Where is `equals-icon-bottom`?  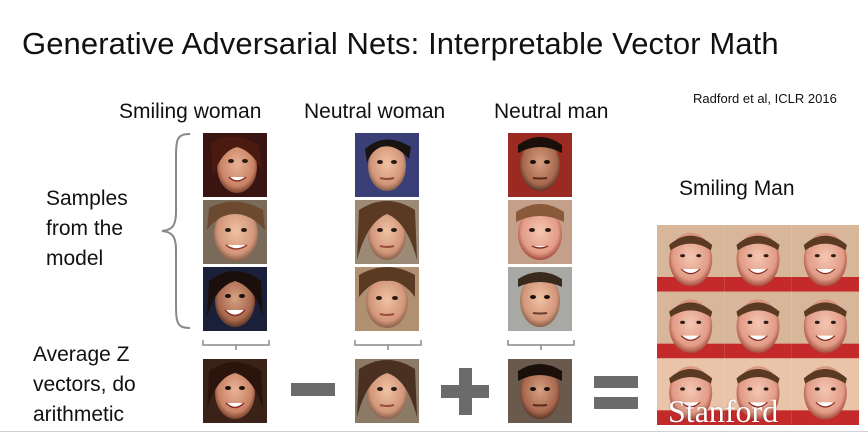
equals-icon-bottom is located at coordinates (616, 403).